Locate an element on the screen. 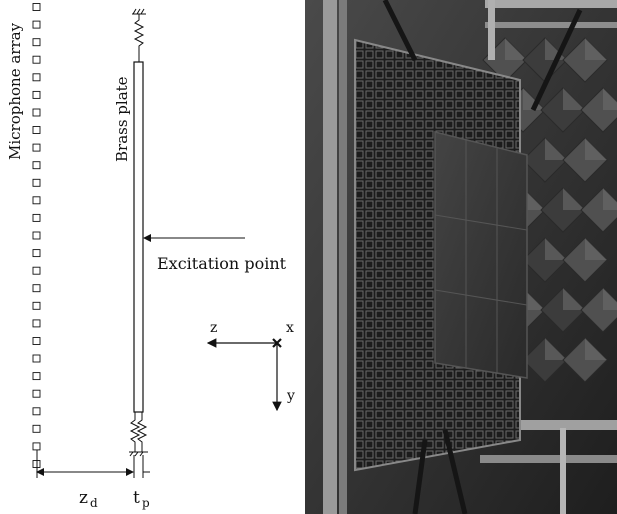 Image resolution: width=617 pixels, height=514 pixels. axis-x-label: x is located at coordinates (290, 328).